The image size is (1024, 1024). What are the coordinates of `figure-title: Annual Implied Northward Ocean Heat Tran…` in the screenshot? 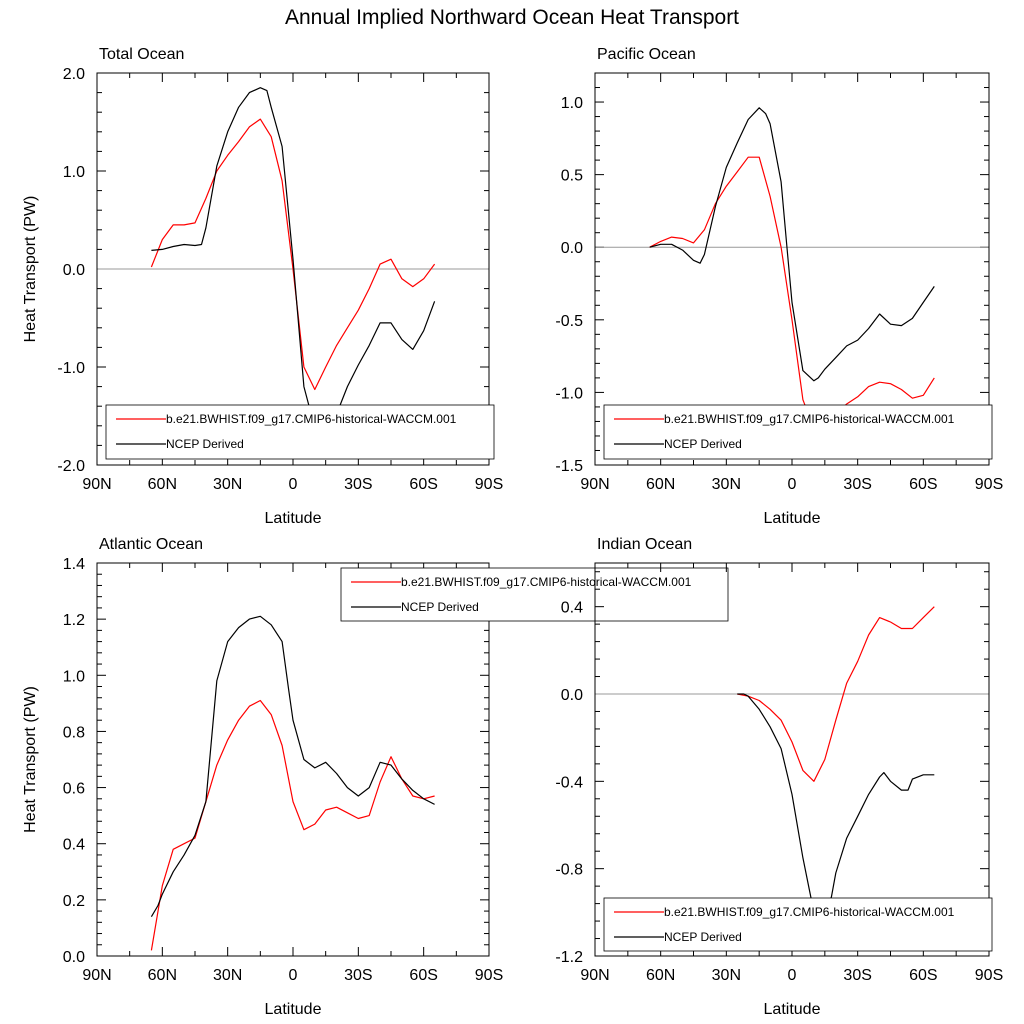 It's located at (512, 17).